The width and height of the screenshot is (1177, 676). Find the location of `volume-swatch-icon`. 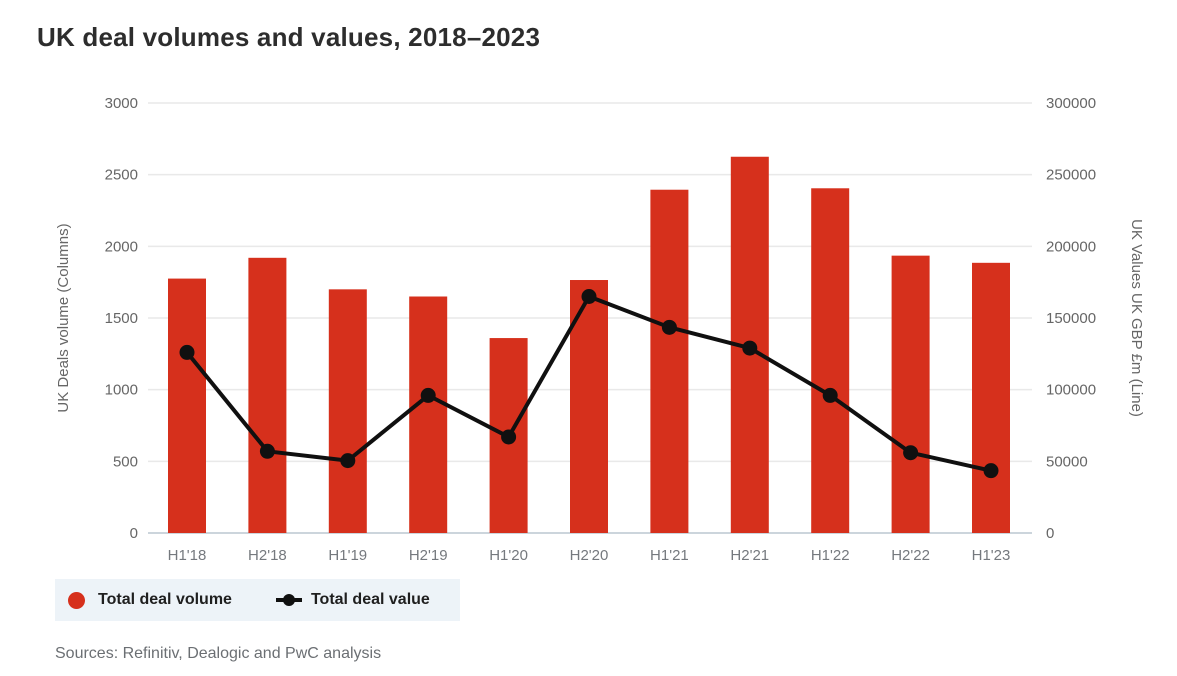

volume-swatch-icon is located at coordinates (76, 600).